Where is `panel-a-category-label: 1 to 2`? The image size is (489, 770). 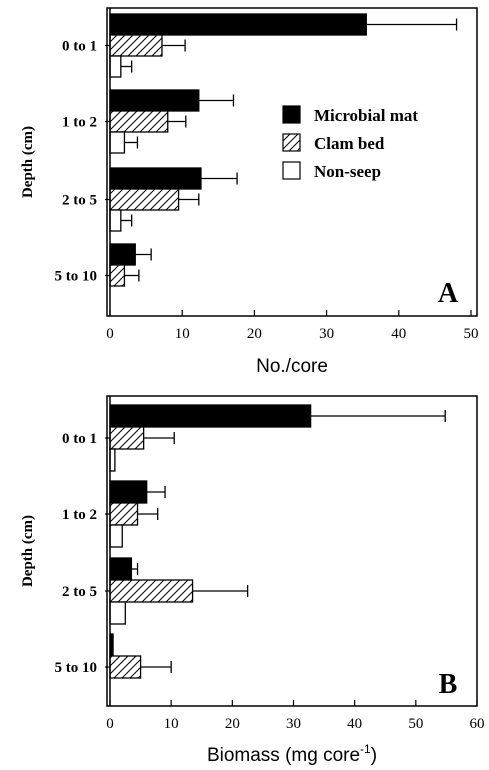 panel-a-category-label: 1 to 2 is located at coordinates (79, 123).